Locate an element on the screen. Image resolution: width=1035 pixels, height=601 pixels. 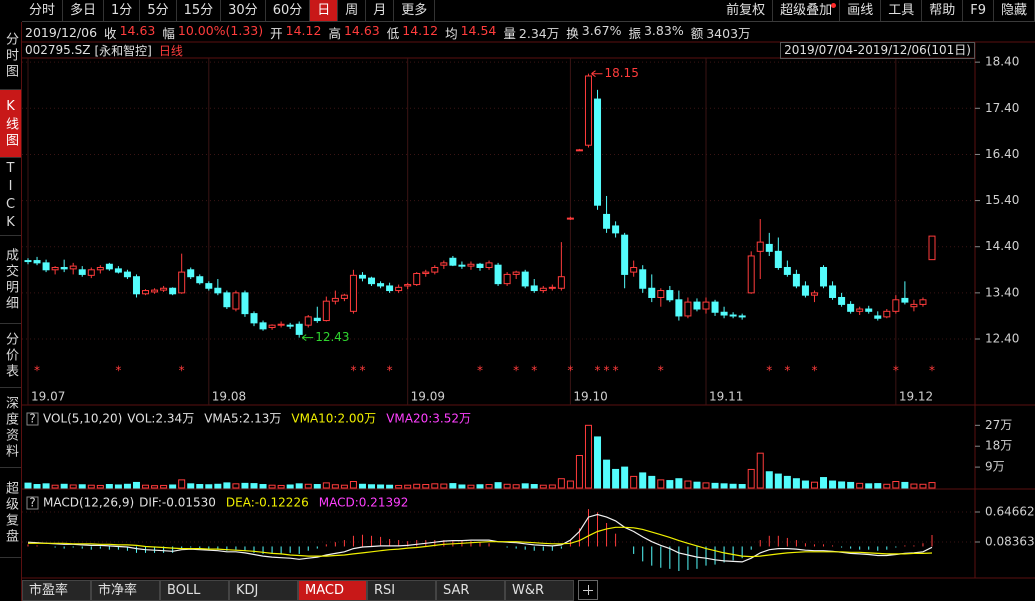
toolbar-button: 隐藏 is located at coordinates (1014, 10).